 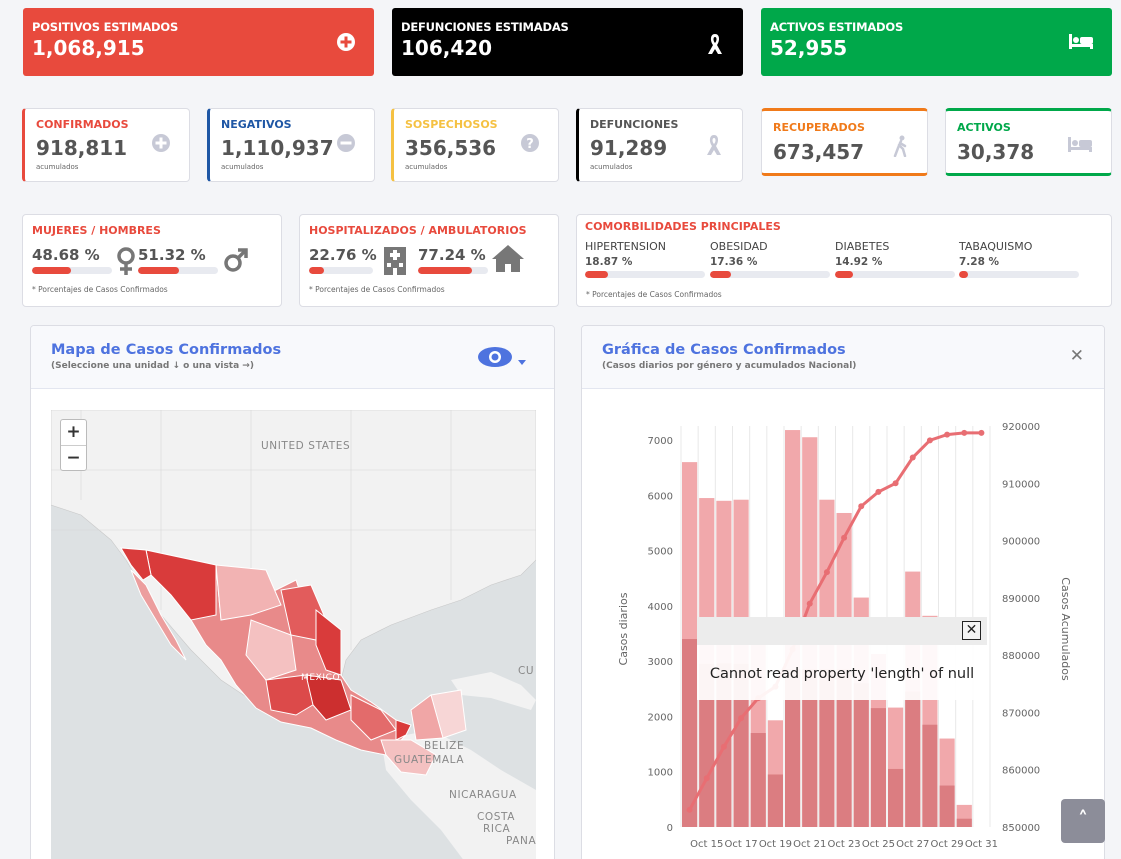 I want to click on top-card-0: POSITIVOS ESTIMADOS 1,068,915, so click(x=198, y=42).